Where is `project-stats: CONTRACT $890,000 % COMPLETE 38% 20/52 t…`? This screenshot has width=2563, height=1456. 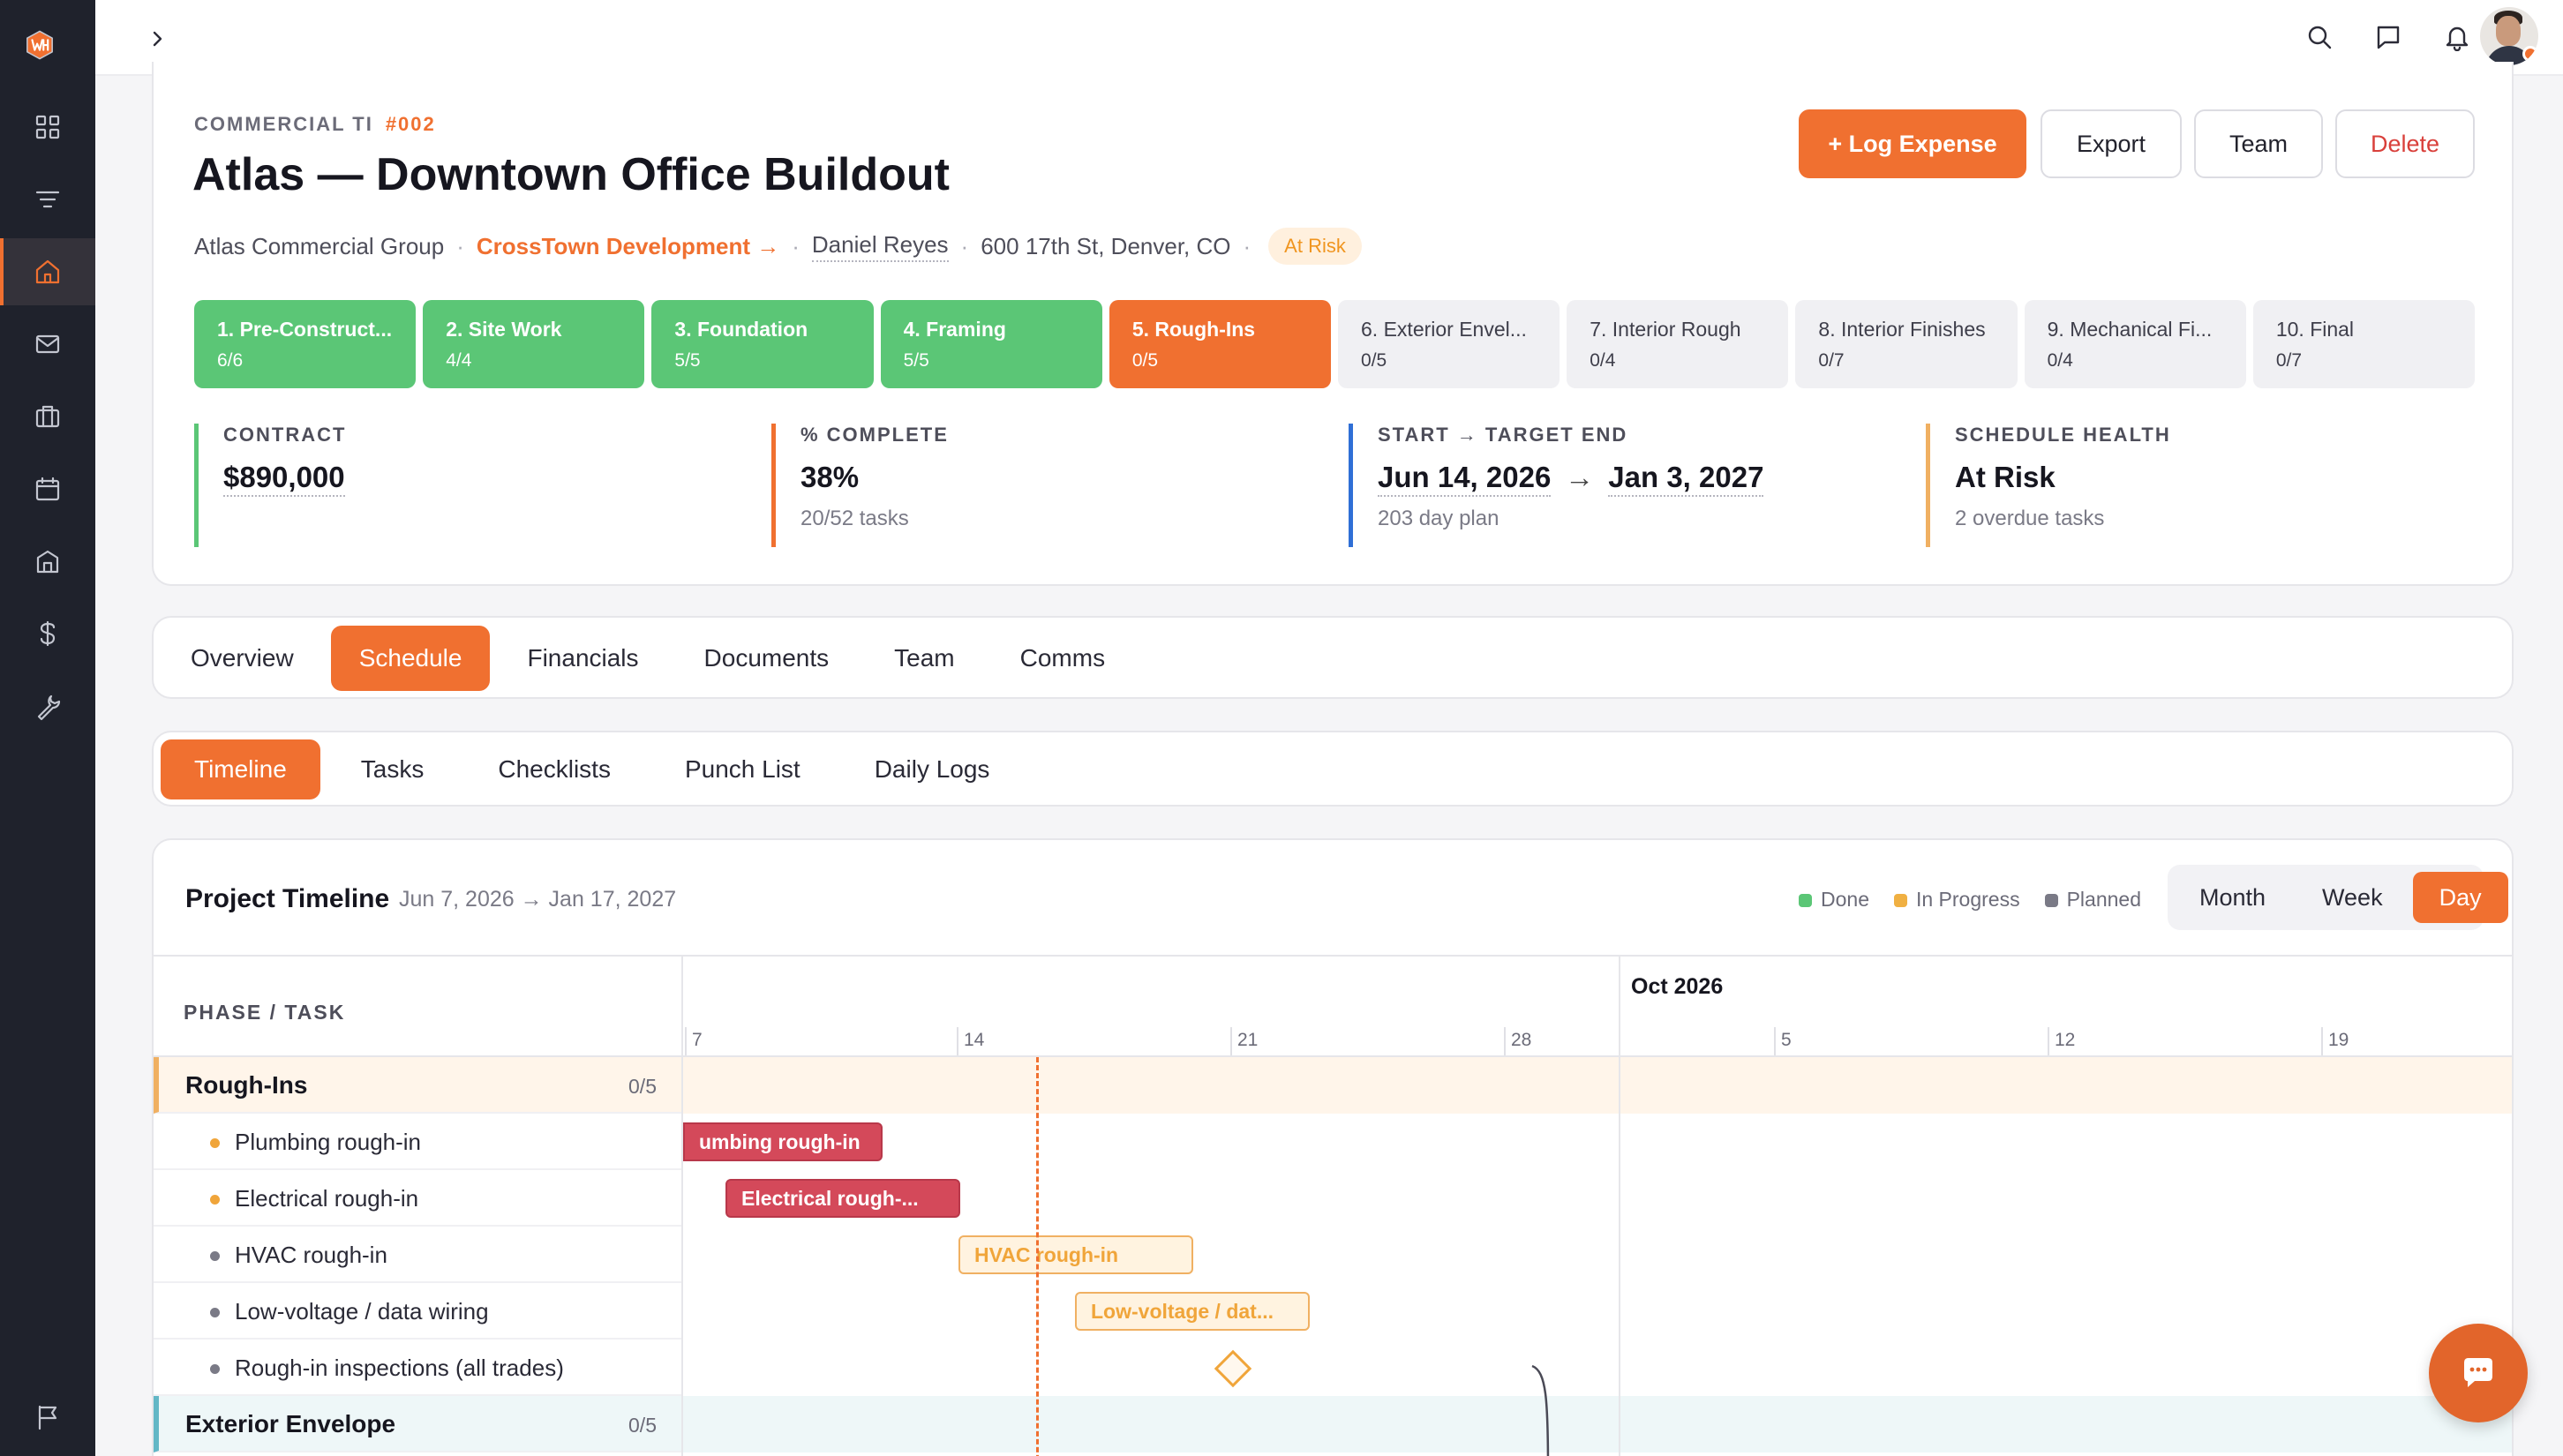
project-stats: CONTRACT $890,000 % COMPLETE 38% 20/52 t… is located at coordinates (1350, 485).